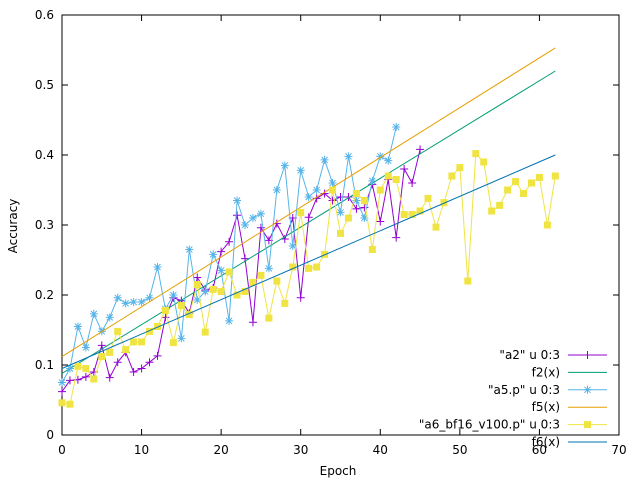 The height and width of the screenshot is (480, 640). Describe the element at coordinates (459, 450) in the screenshot. I see `x-tick-label: 50` at that location.